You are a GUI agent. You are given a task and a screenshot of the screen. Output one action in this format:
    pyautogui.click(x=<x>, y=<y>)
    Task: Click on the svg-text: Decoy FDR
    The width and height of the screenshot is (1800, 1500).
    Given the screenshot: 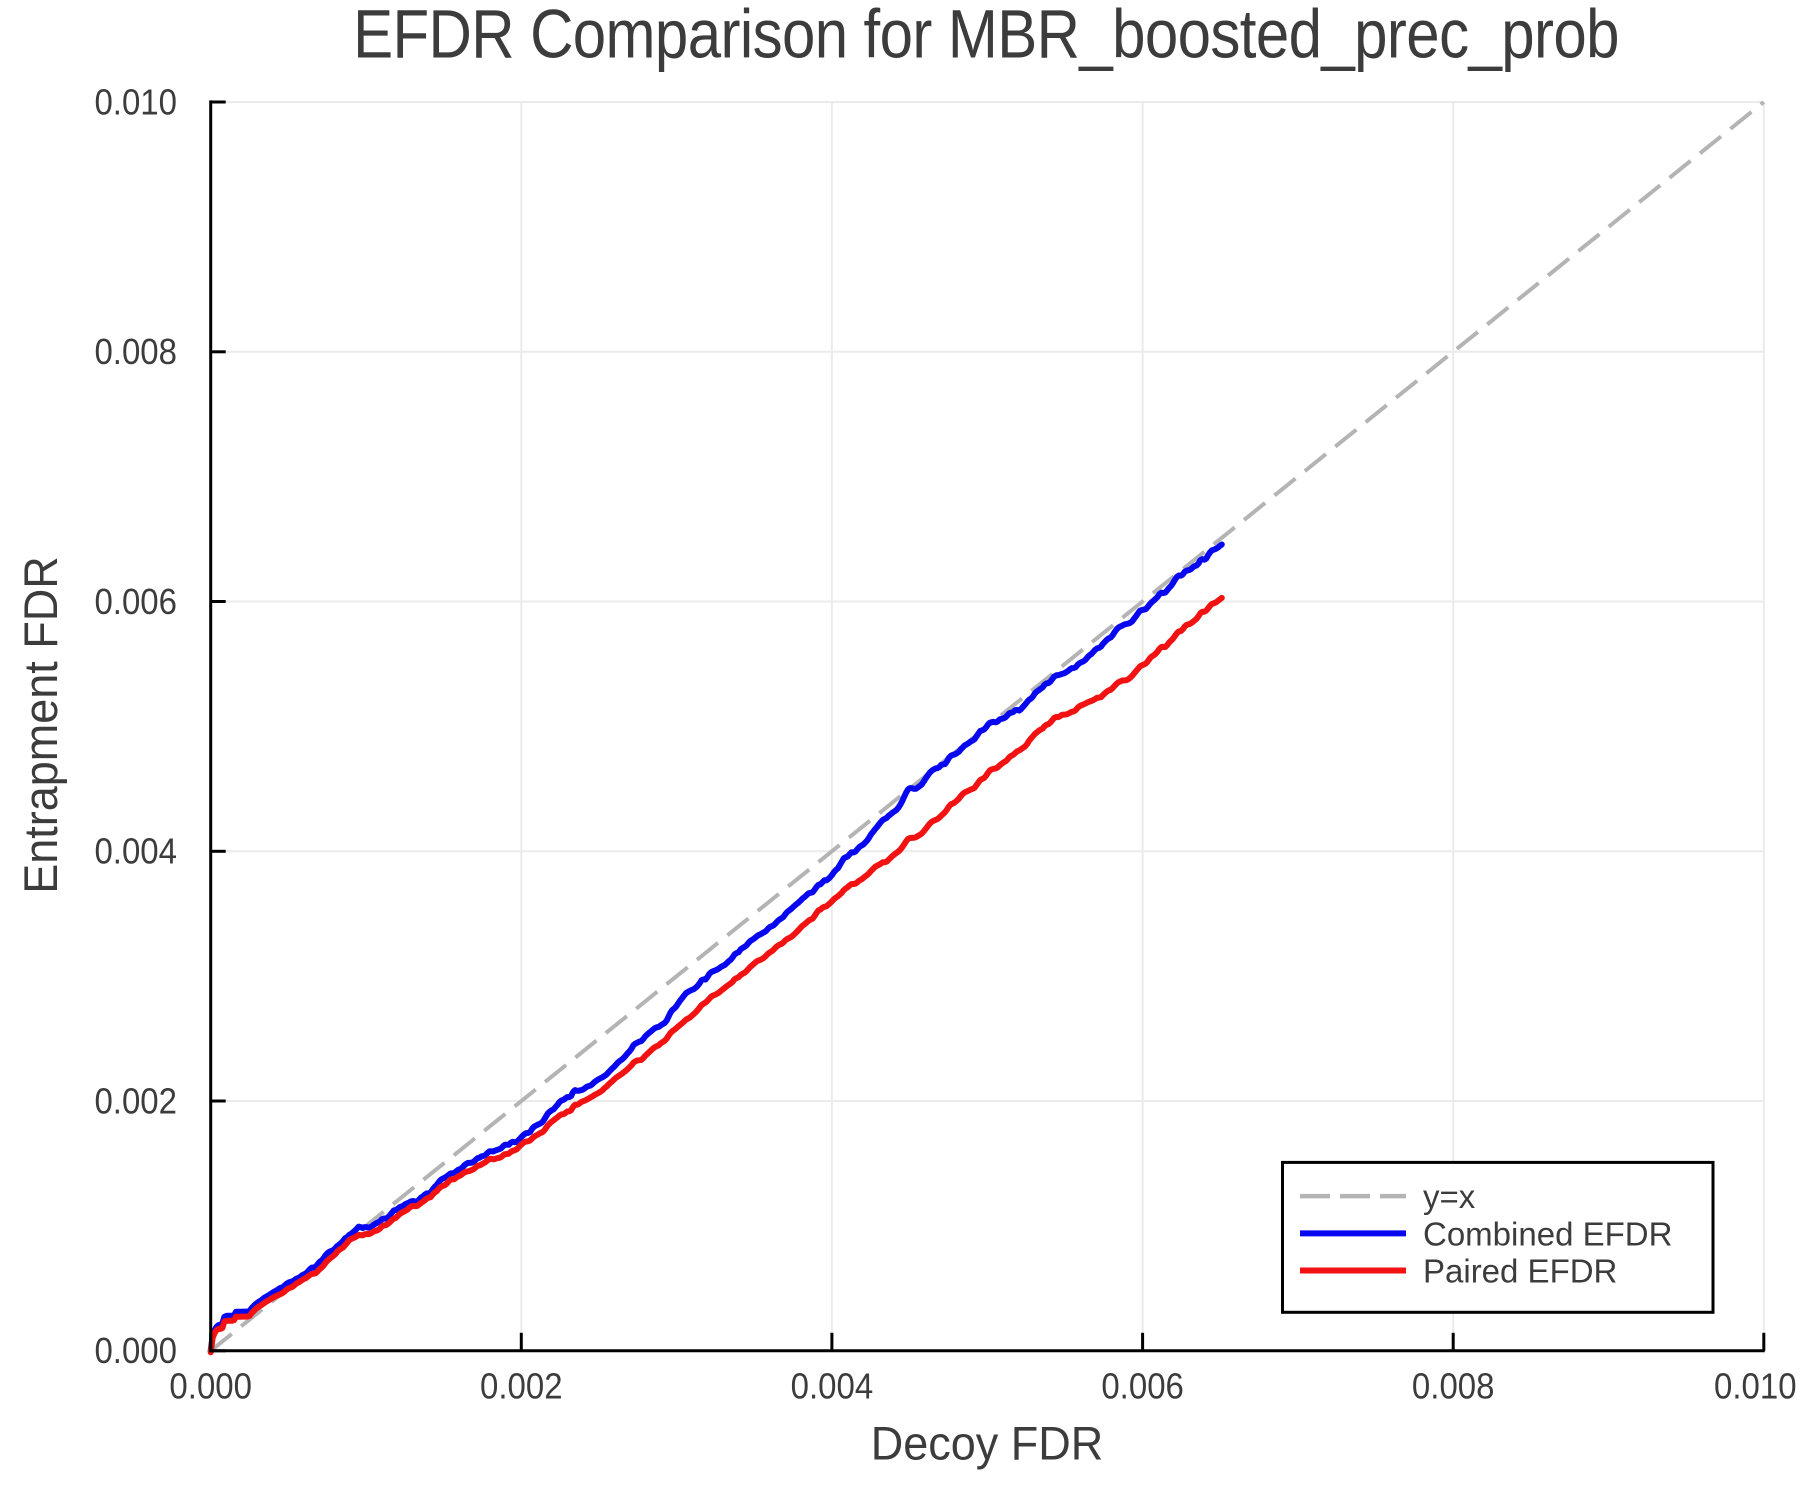 What is the action you would take?
    pyautogui.click(x=987, y=1442)
    